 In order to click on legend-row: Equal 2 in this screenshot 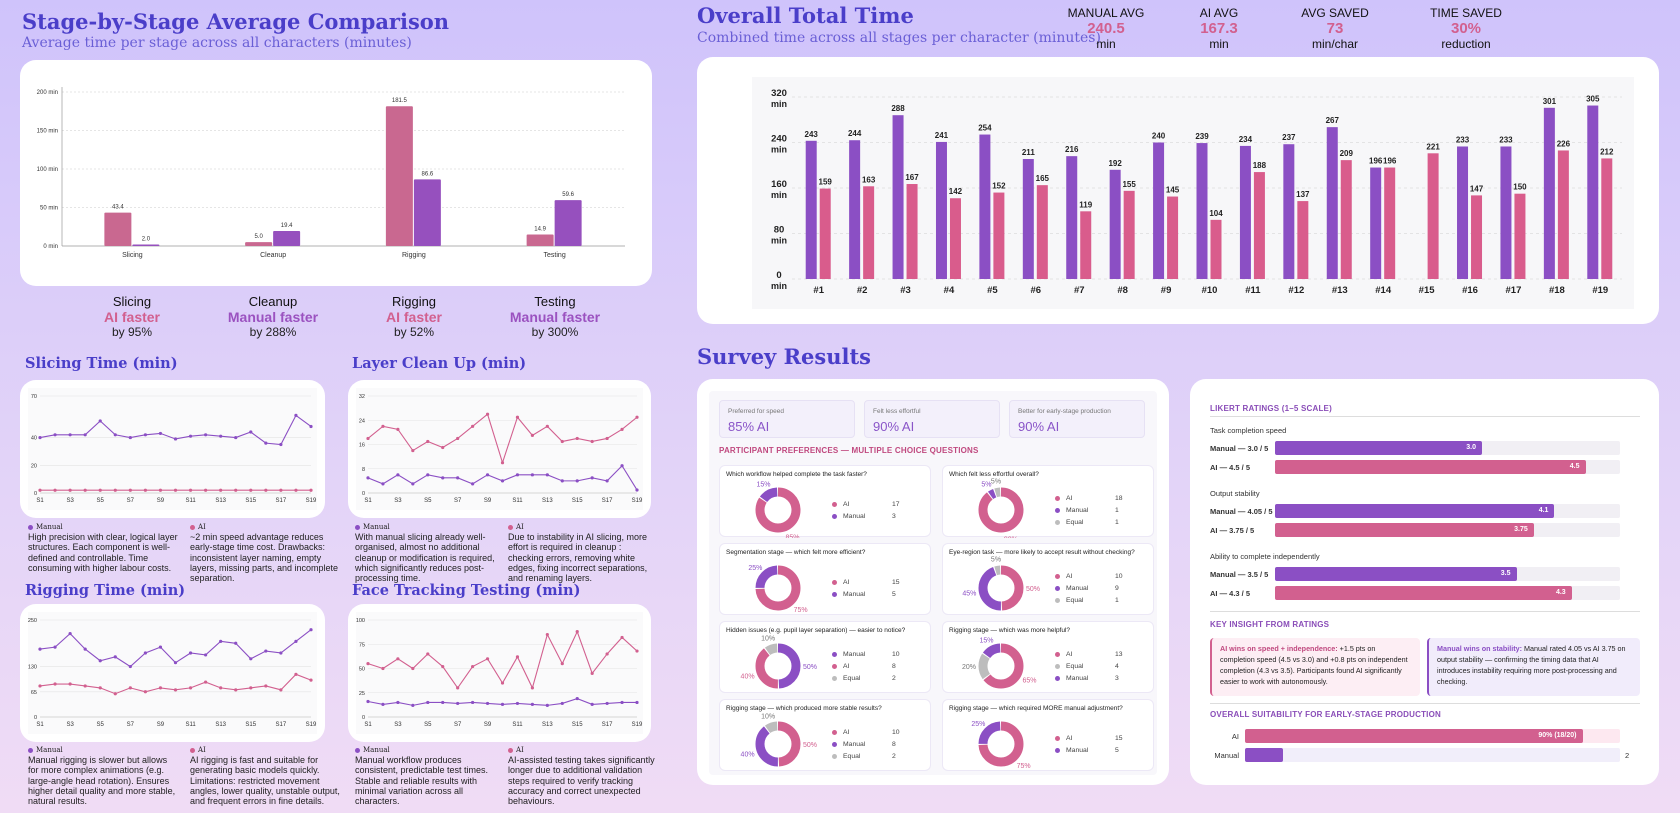, I will do `click(877, 756)`.